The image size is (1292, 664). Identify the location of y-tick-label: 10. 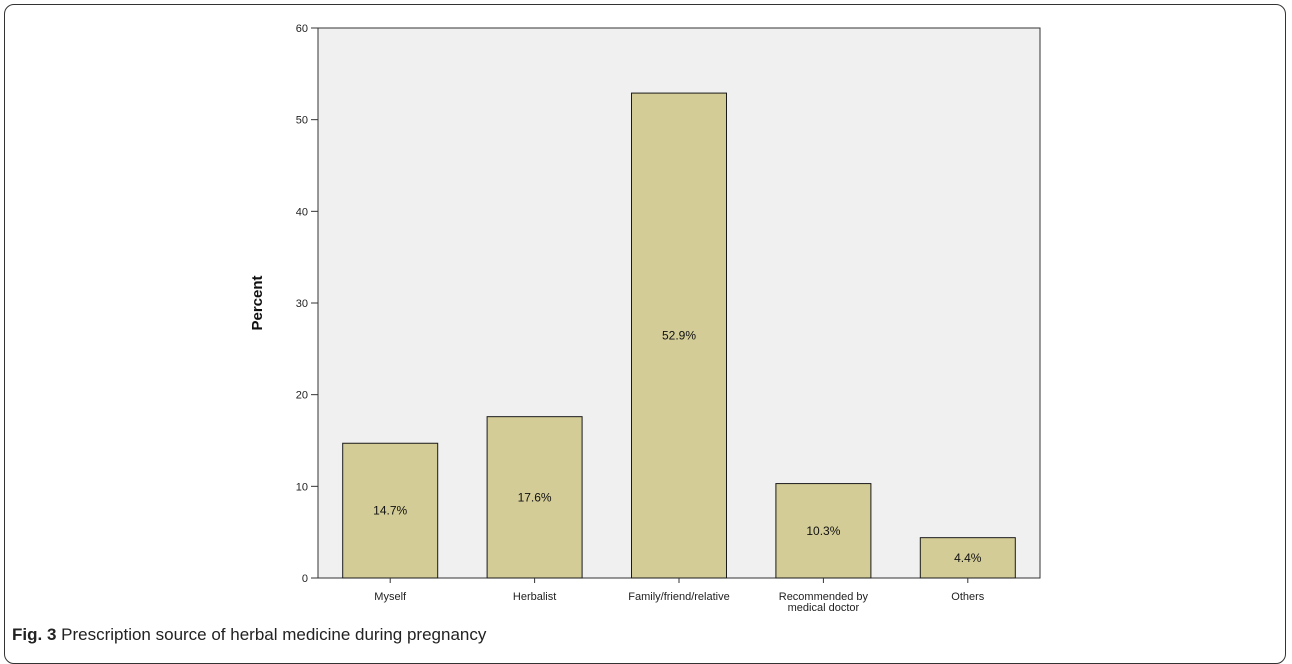
(302, 487).